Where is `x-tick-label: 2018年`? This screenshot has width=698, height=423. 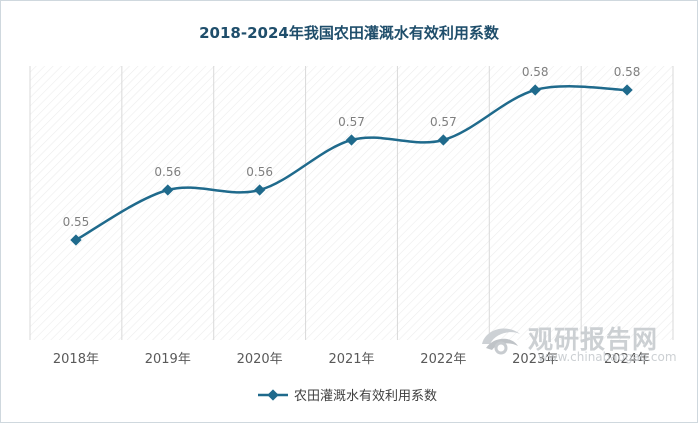
x-tick-label: 2018年 is located at coordinates (76, 359).